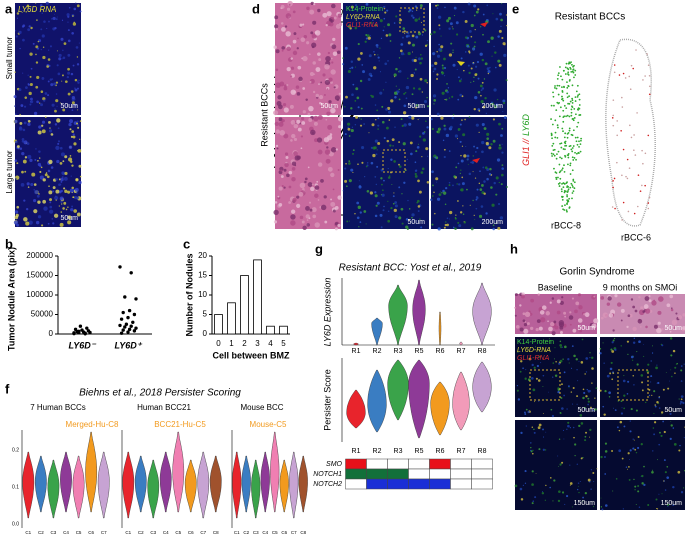 The height and width of the screenshot is (540, 685). What do you see at coordinates (178, 532) in the screenshot?
I see `x-tick-label: C5` at bounding box center [178, 532].